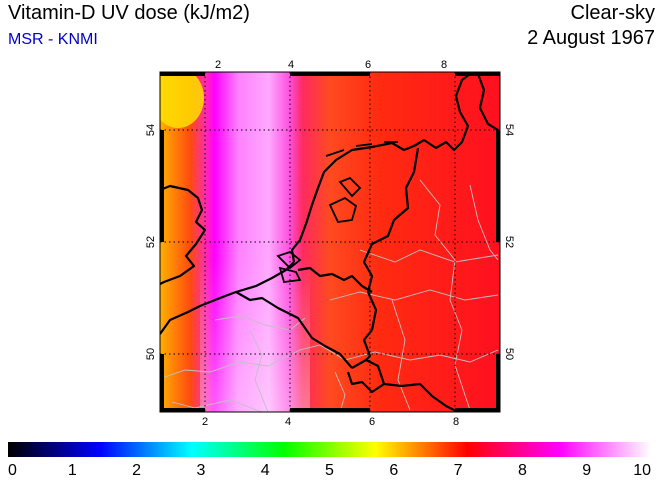  I want to click on bottom-lon-tick-labels: 2 4 6 8, so click(330, 422).